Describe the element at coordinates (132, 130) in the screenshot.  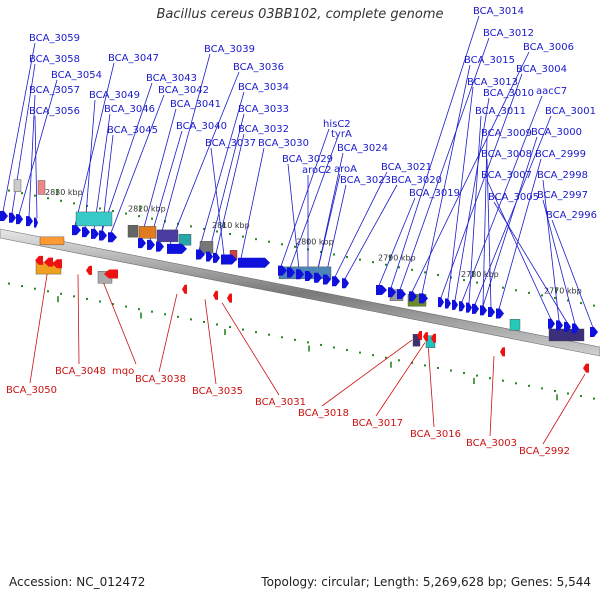
I see `forward-gene-label: BCA_3045` at that location.